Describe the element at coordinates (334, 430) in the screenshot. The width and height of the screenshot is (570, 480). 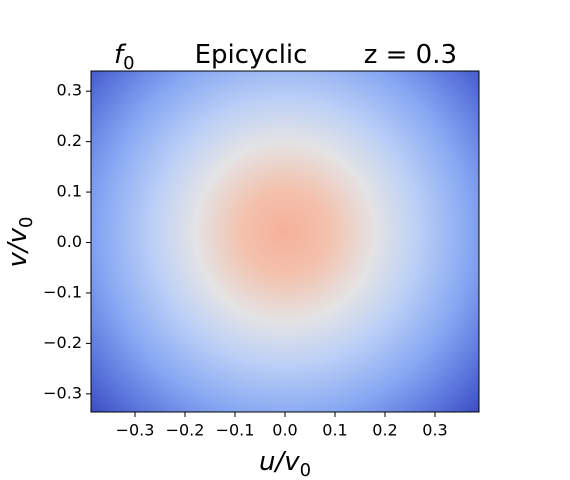
I see `x-tick-label: 0.1` at that location.